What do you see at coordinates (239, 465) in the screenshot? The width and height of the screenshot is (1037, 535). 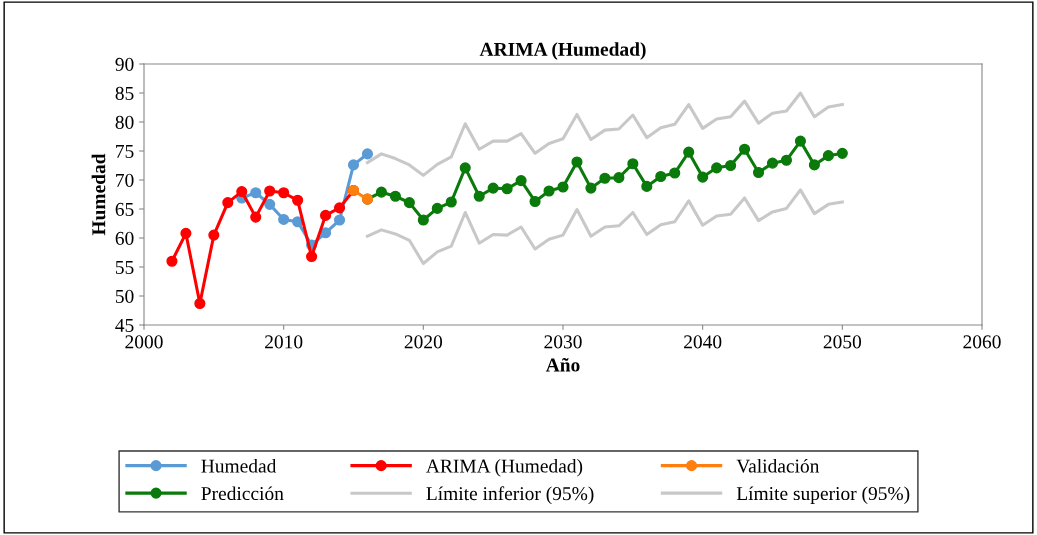 I see `legend-label: Humedad` at bounding box center [239, 465].